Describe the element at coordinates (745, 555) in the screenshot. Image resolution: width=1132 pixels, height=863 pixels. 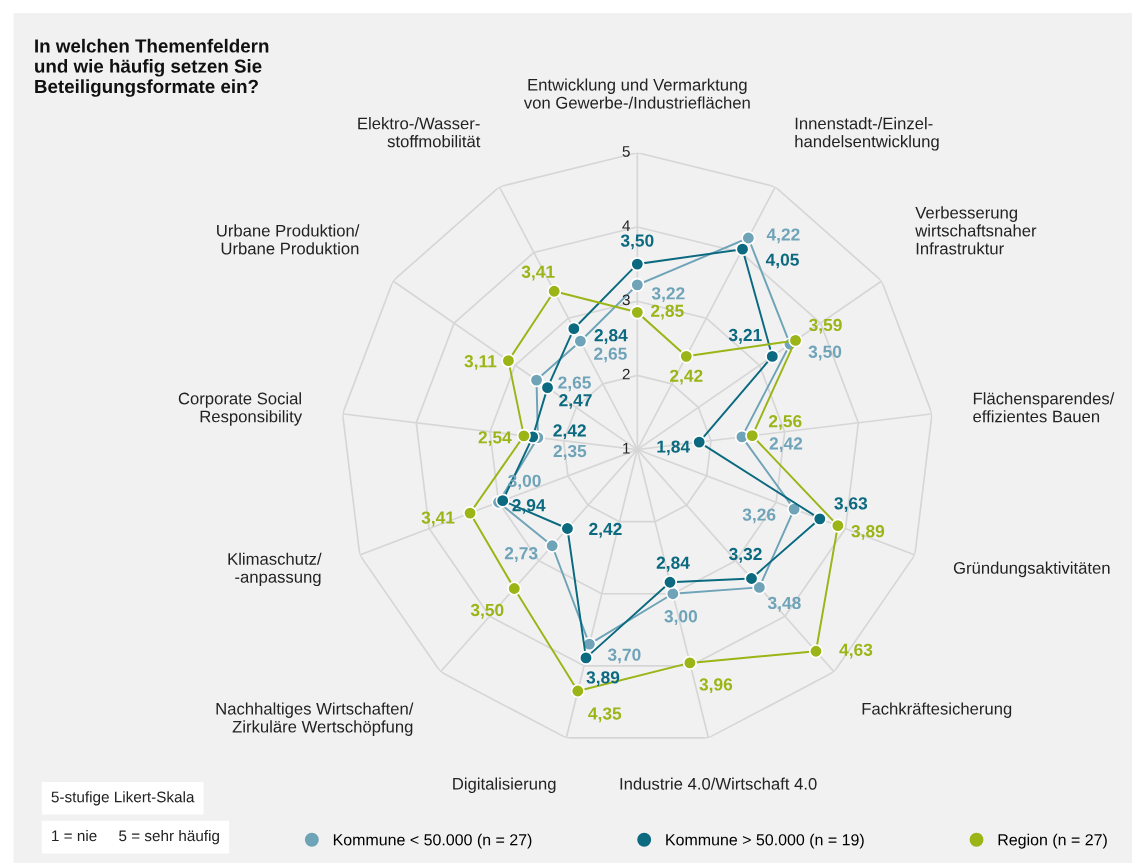
I see `data-label: 3,32` at that location.